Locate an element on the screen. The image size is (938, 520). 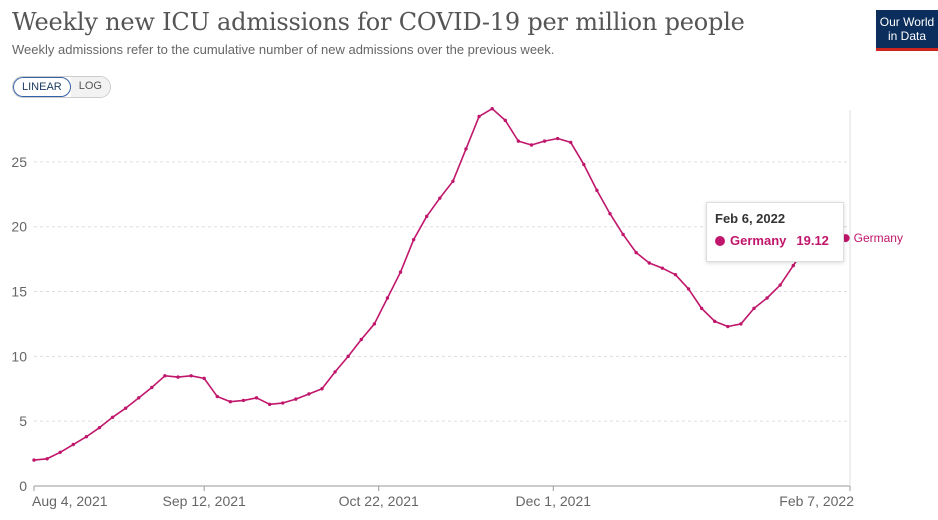
log-scale-button: LOG is located at coordinates (90, 87).